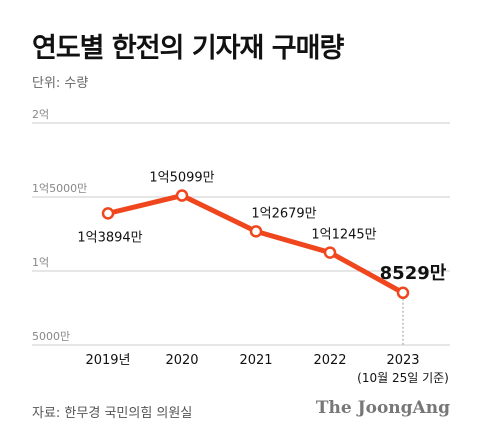 Image resolution: width=480 pixels, height=438 pixels. Describe the element at coordinates (112, 413) in the screenshot. I see `source-note: 자료: 한무경 국민의힘 의원실` at that location.